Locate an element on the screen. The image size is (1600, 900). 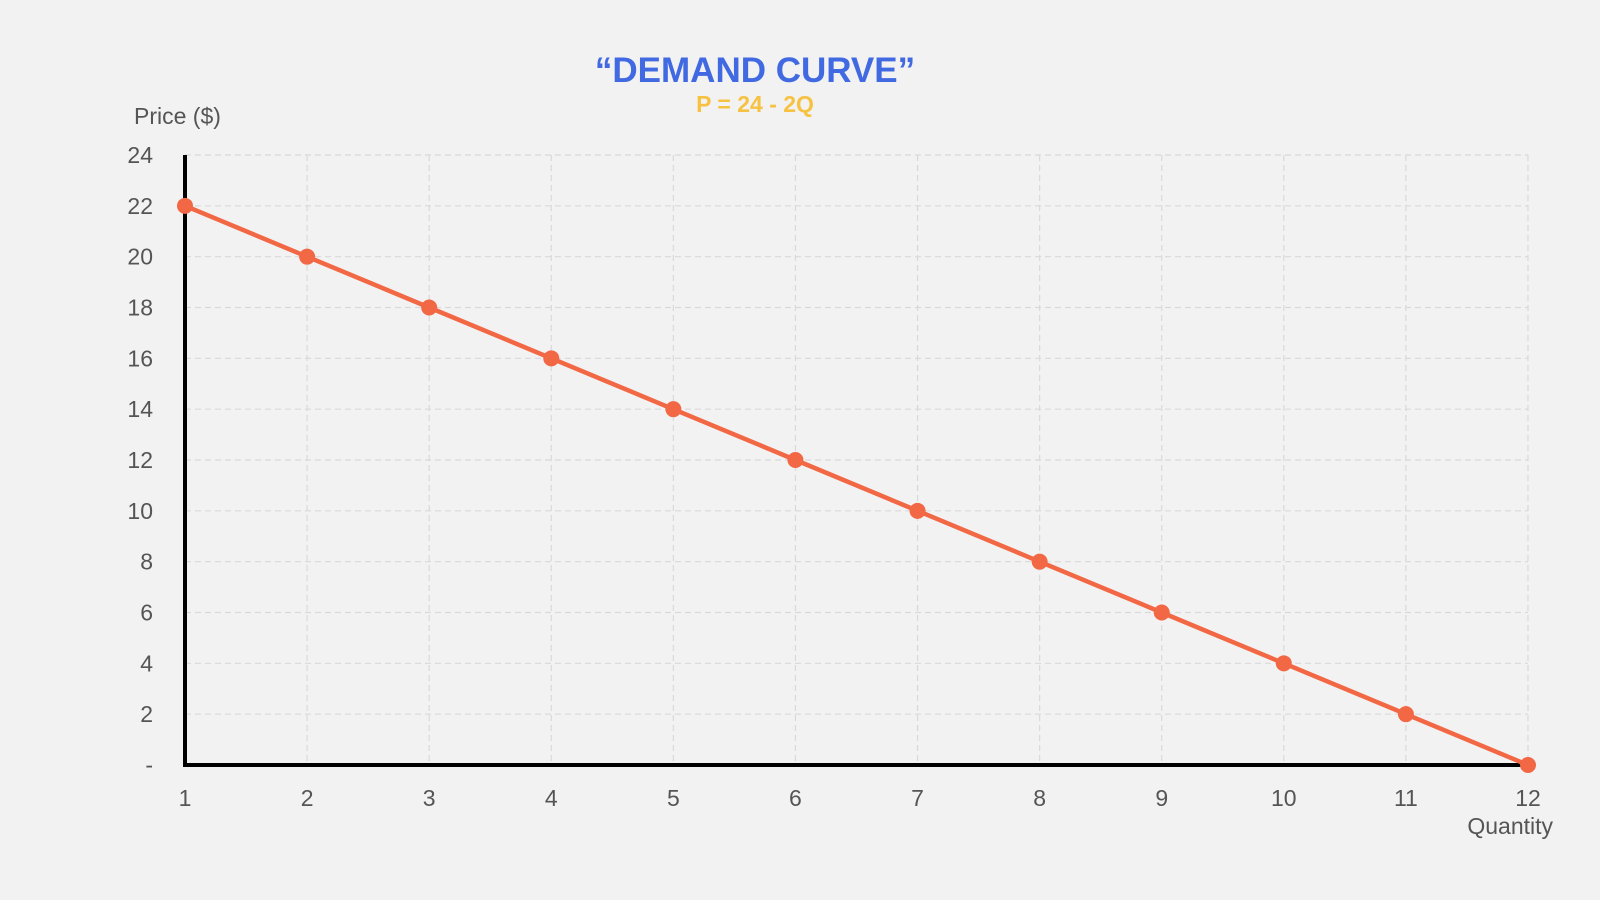
y-tick-label: 4 is located at coordinates (146, 663).